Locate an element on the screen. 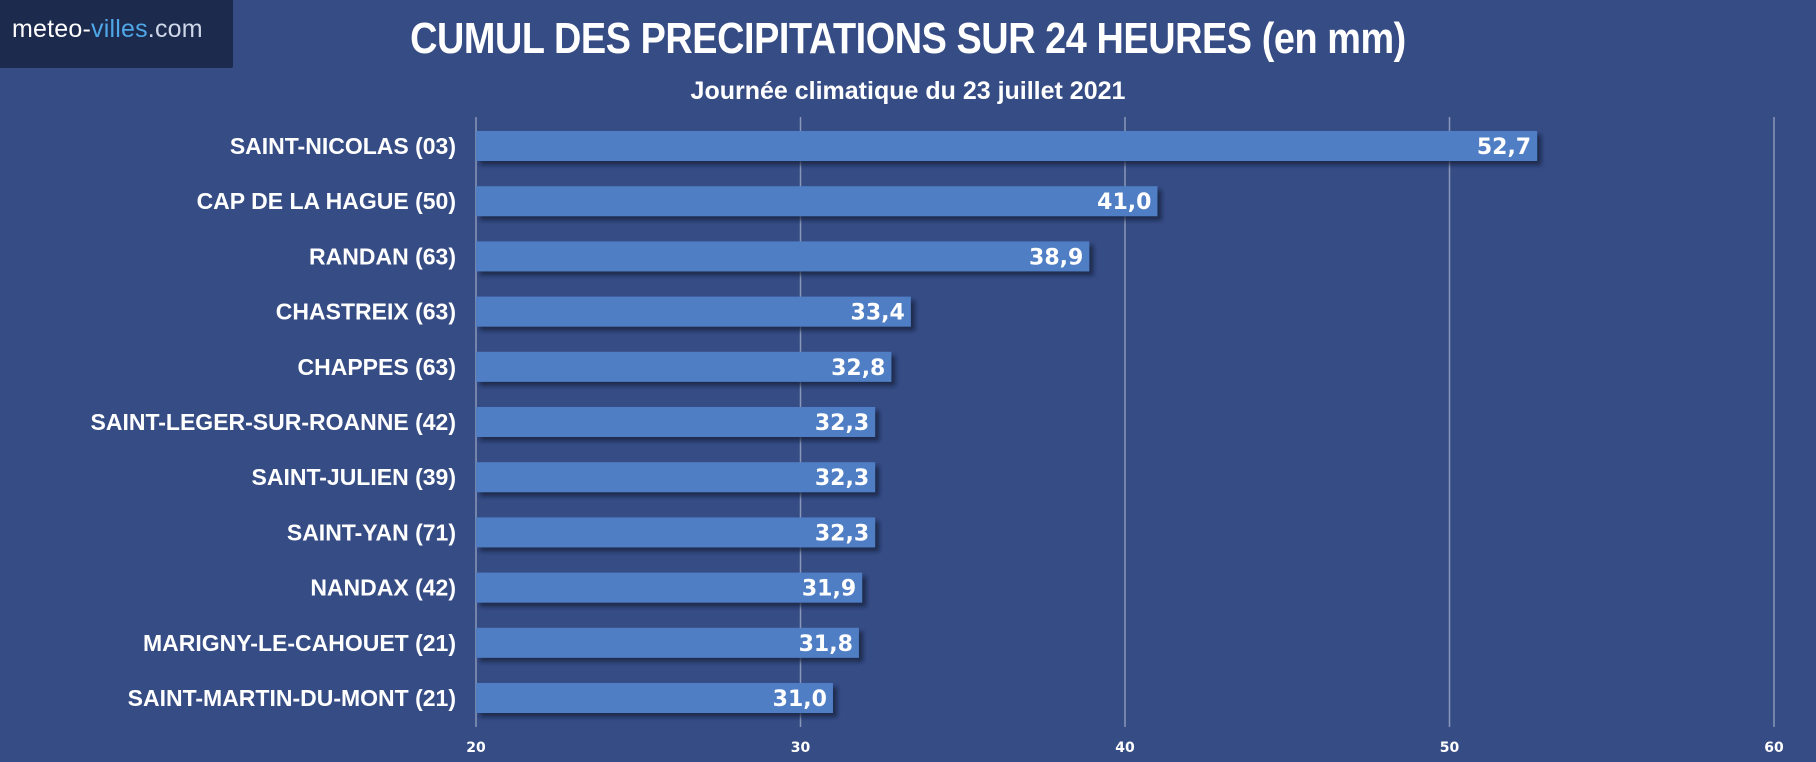 The image size is (1816, 762). category-label: CAP DE LA HAGUE (50) is located at coordinates (326, 201).